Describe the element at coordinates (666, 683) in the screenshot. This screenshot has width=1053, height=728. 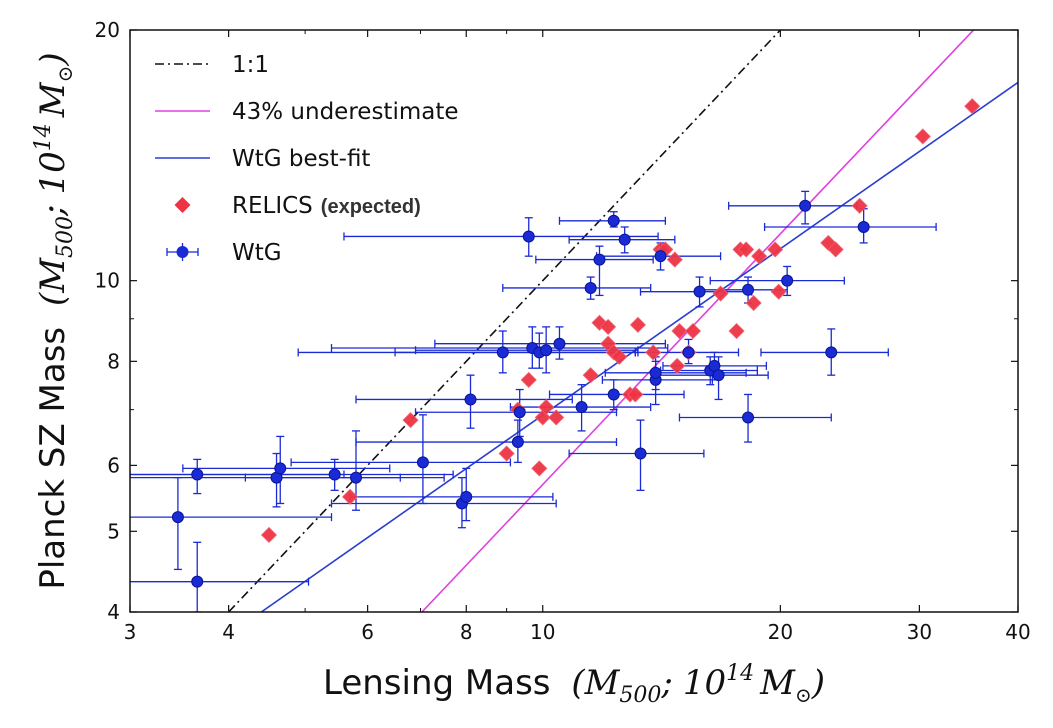
I see `x-axis-title-sep: ;` at that location.